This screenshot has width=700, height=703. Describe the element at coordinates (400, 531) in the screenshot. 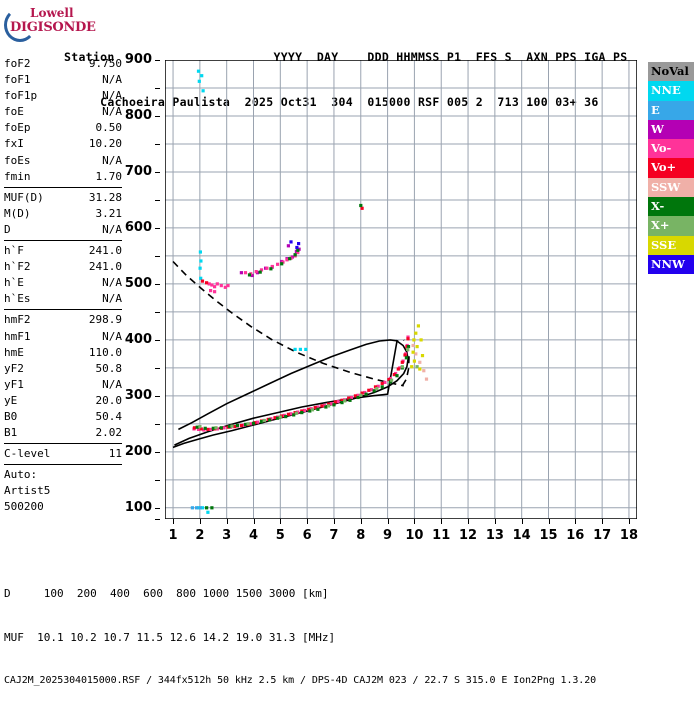

I see `x-axis: 1 2 3 4 5 6 7 8 9 10 11 12 13 14 15 16 17 18` at that location.